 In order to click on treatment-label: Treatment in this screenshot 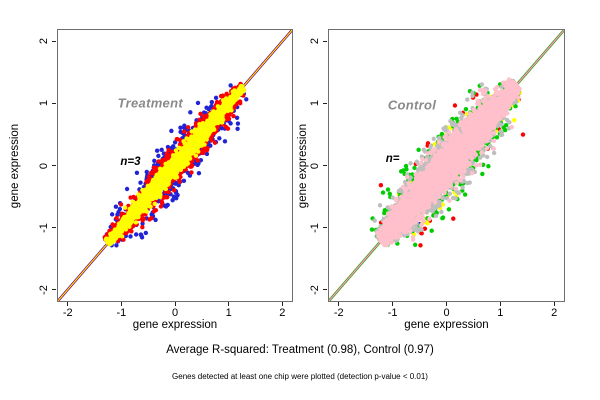, I will do `click(150, 103)`.